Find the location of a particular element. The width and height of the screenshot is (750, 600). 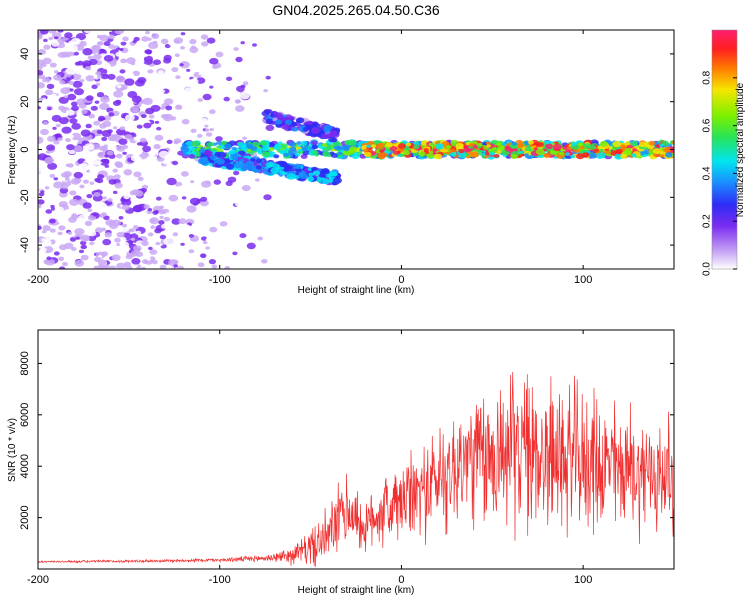

y-tick-label: -20 is located at coordinates (25, 197).